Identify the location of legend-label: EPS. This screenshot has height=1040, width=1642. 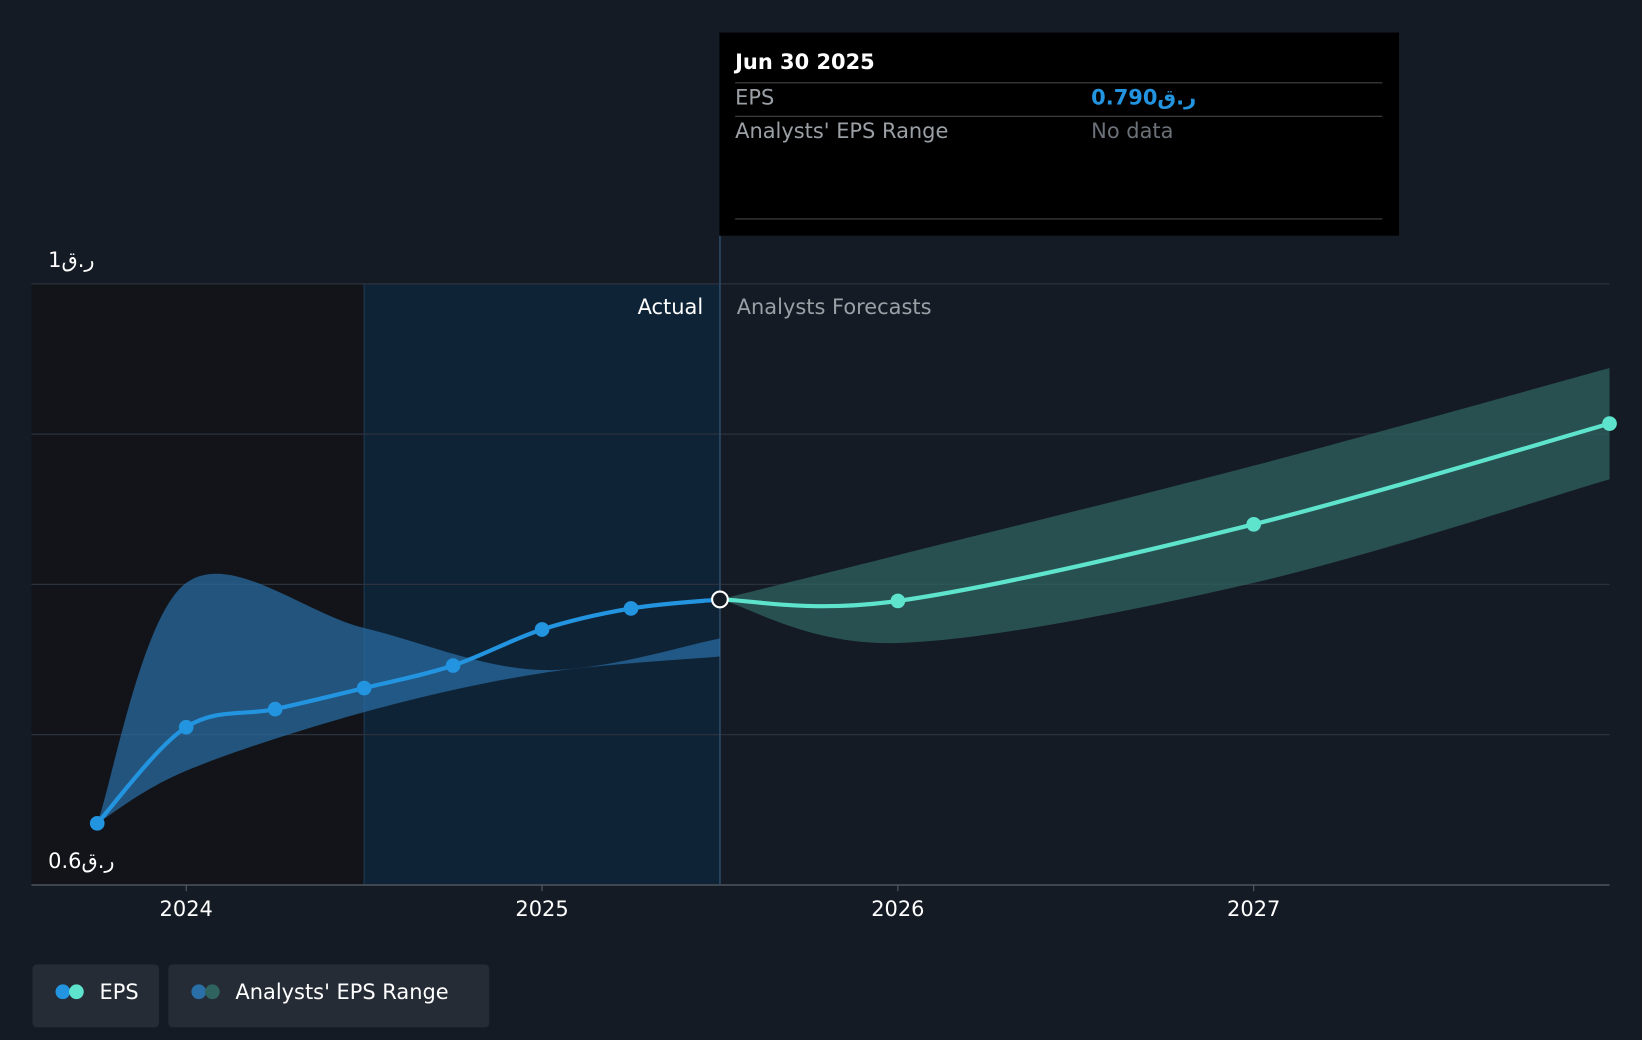
(118, 992).